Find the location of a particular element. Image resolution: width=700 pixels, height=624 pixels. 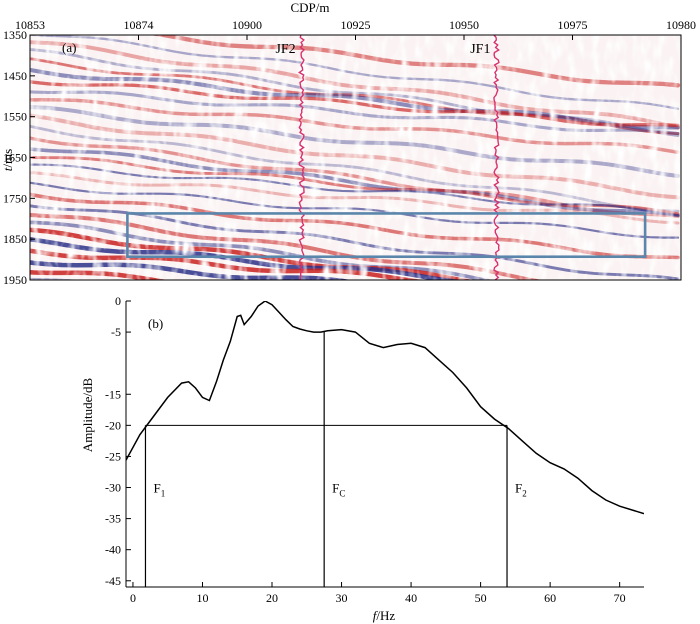

marker-label-f2: F2 is located at coordinates (521, 490).